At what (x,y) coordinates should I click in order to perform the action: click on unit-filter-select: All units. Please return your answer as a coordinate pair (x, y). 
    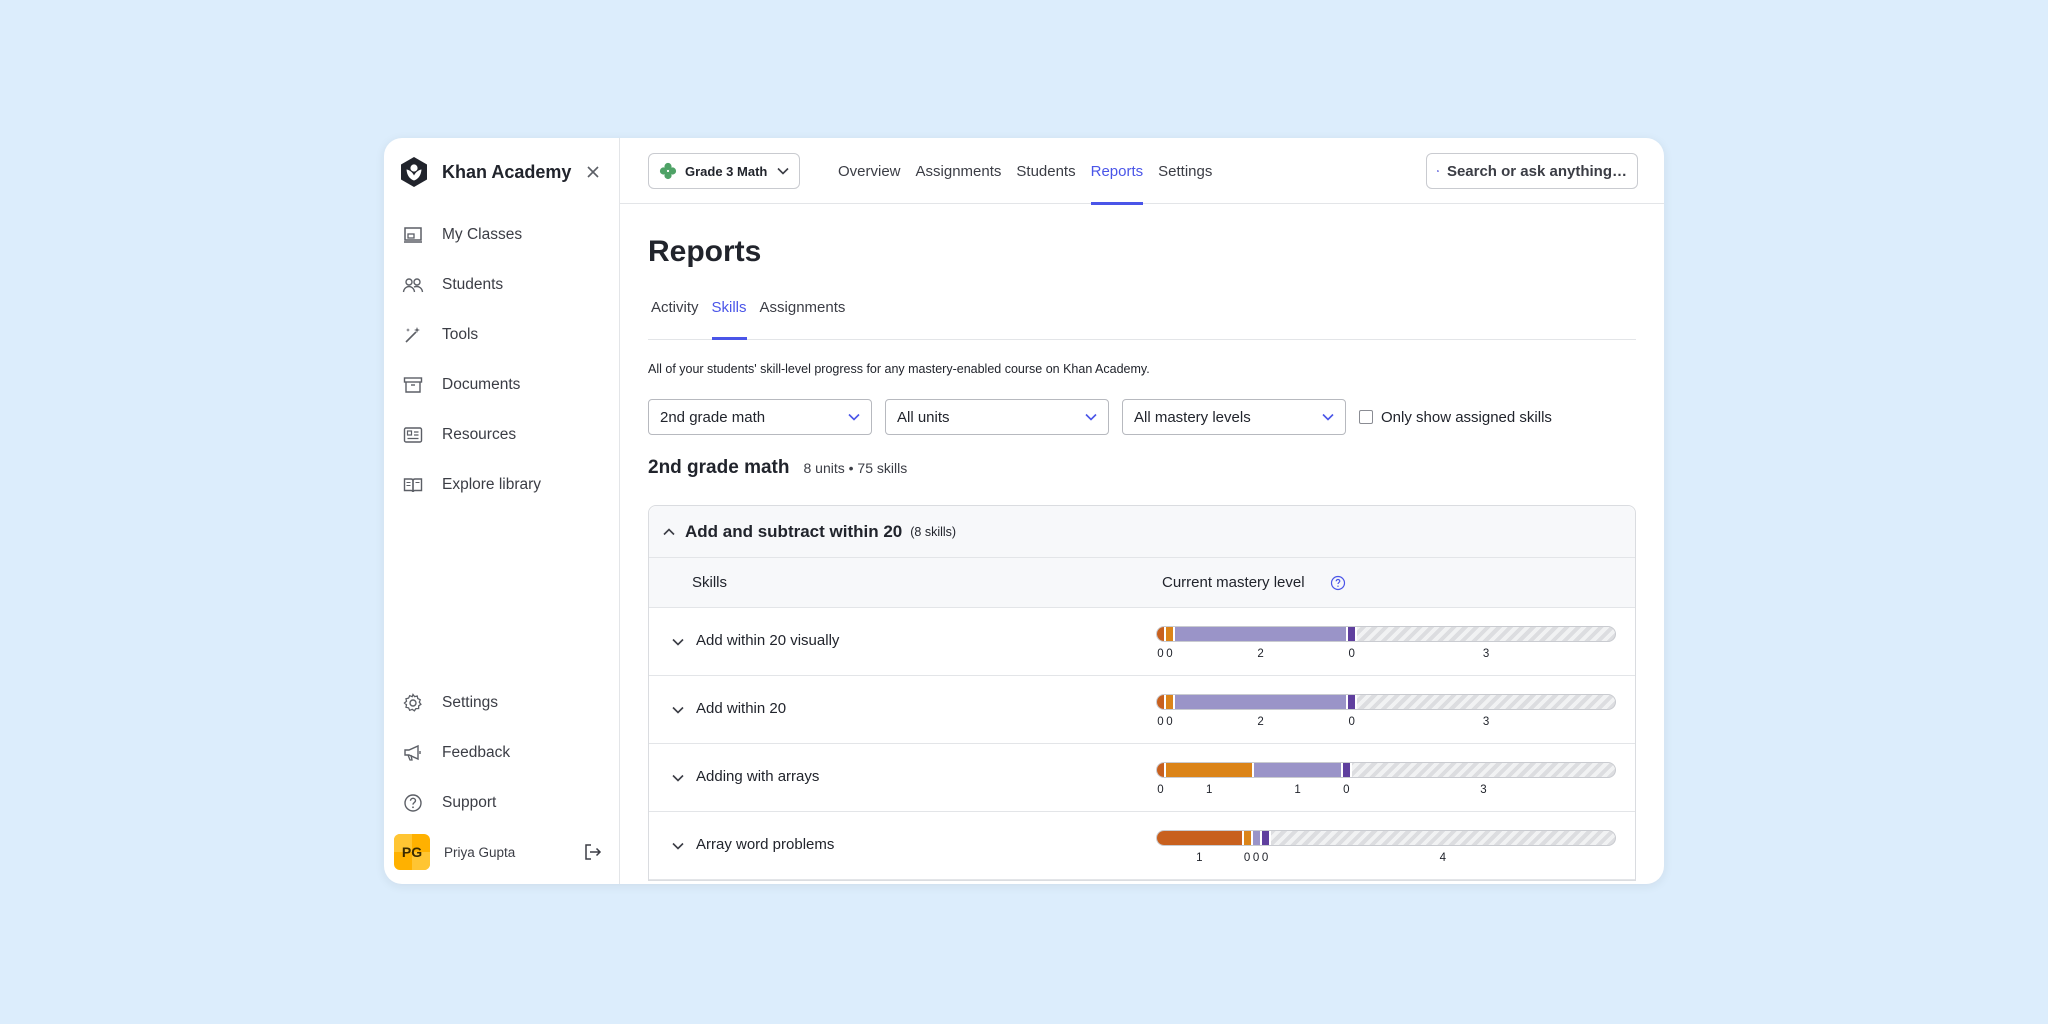
    Looking at the image, I should click on (997, 417).